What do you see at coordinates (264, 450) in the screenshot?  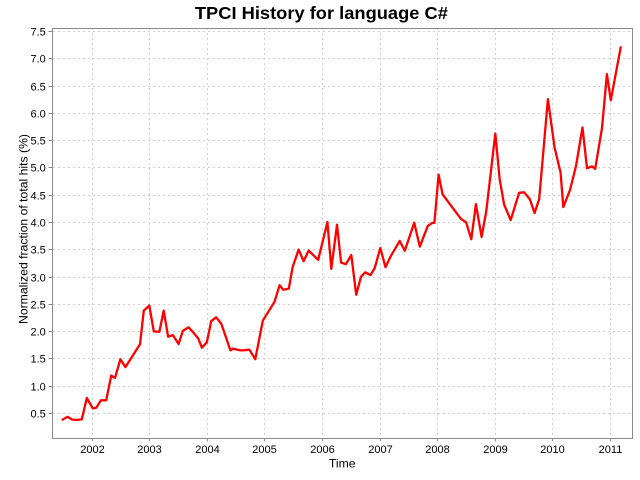 I see `svg-text: 2005` at bounding box center [264, 450].